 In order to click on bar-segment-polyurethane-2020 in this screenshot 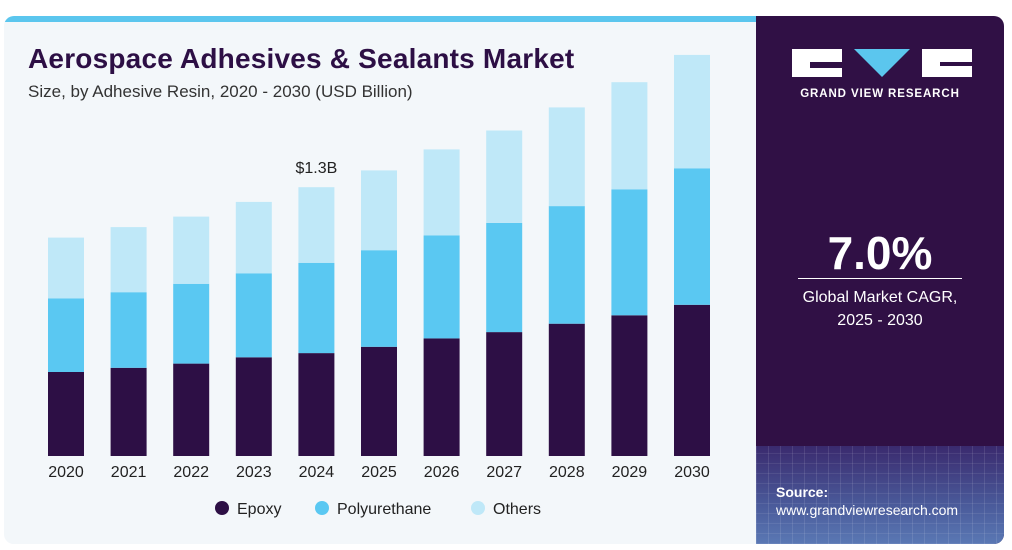, I will do `click(66, 335)`.